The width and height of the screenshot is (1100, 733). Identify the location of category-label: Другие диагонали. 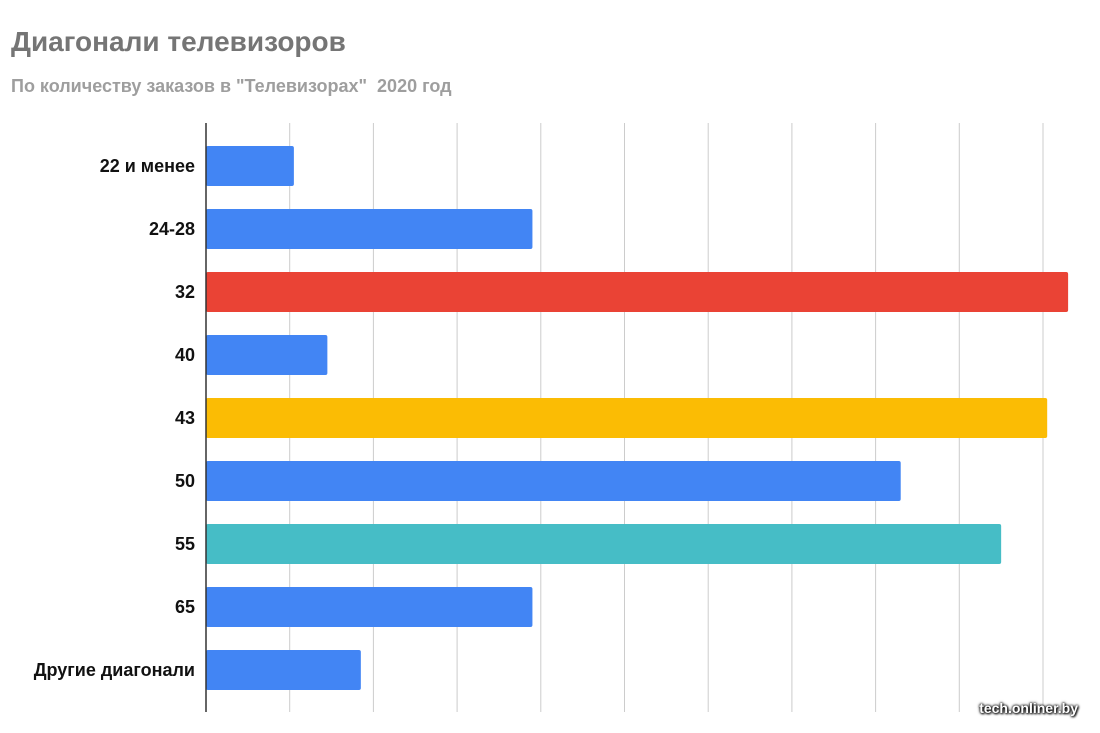
(114, 670).